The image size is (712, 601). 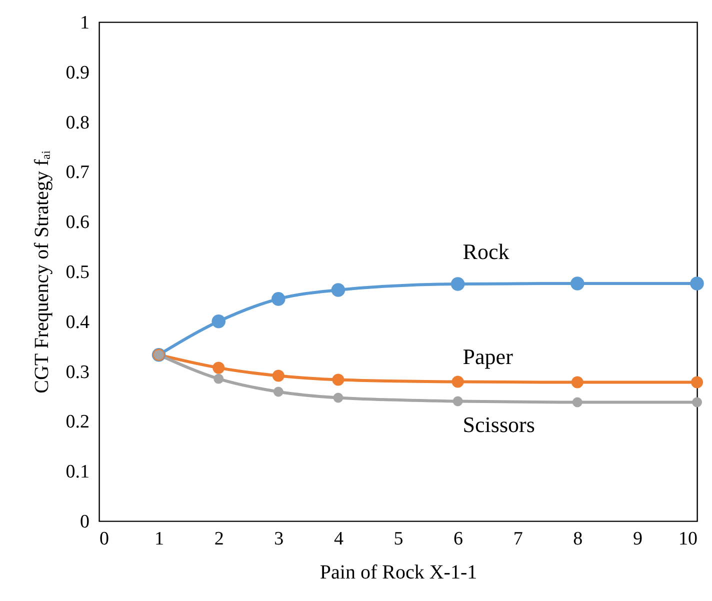 What do you see at coordinates (78, 173) in the screenshot?
I see `y-tick-label: 0.7` at bounding box center [78, 173].